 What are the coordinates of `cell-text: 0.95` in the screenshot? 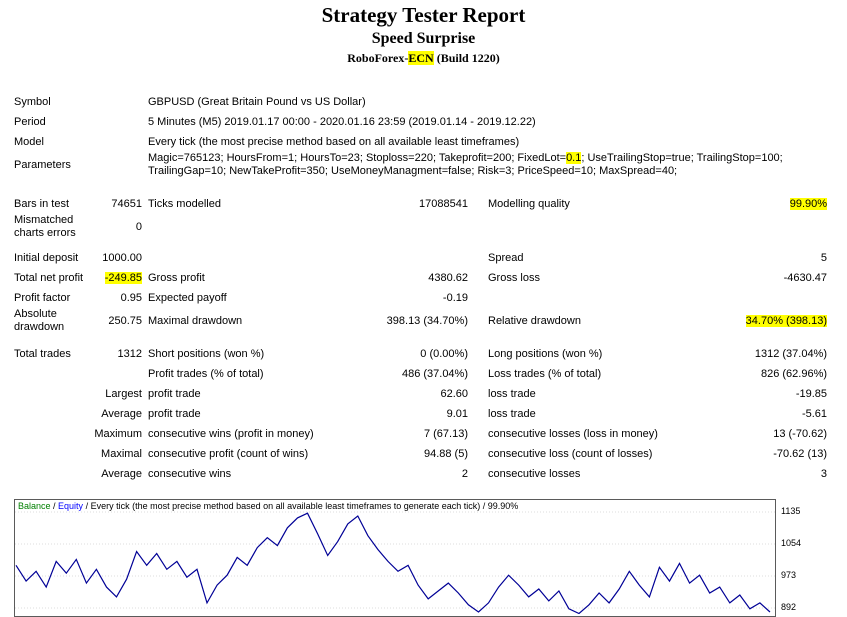 It's located at (131, 297).